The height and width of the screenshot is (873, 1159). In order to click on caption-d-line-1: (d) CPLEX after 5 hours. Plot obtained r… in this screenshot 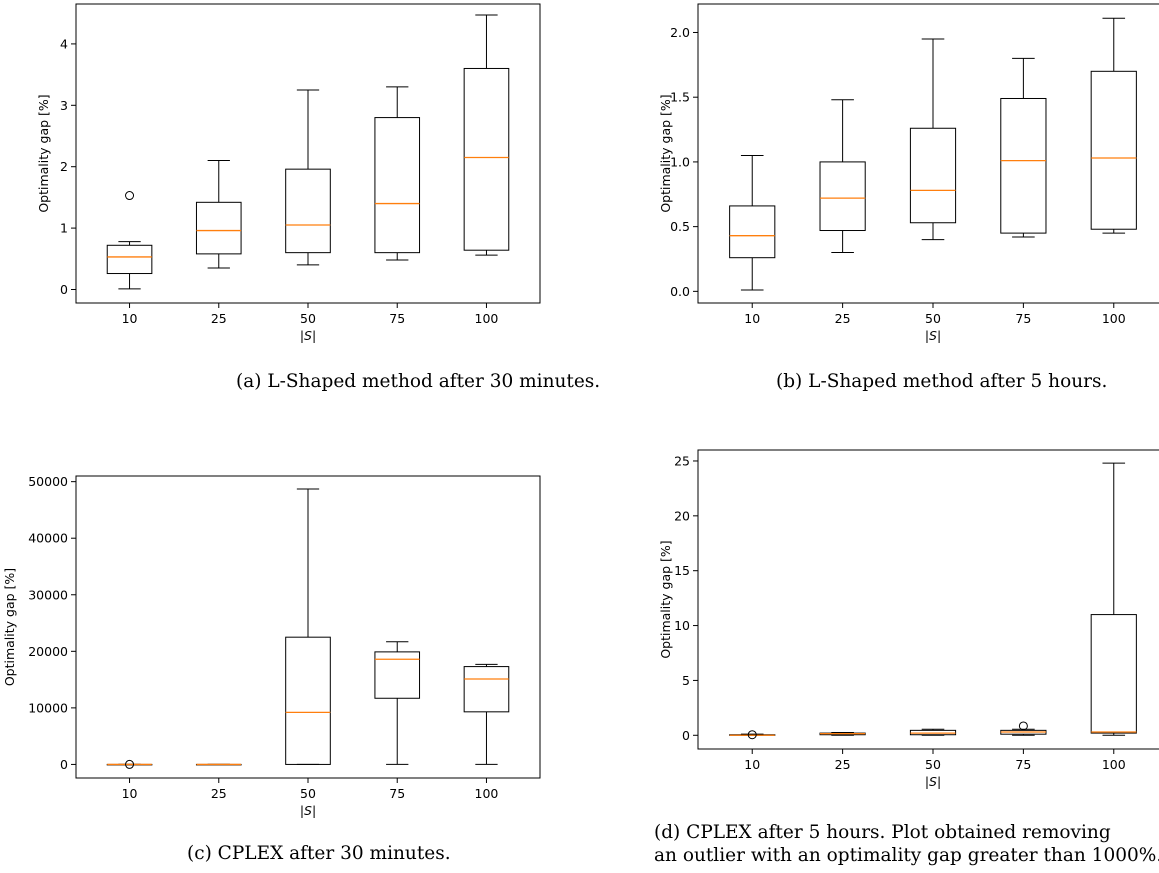, I will do `click(882, 832)`.